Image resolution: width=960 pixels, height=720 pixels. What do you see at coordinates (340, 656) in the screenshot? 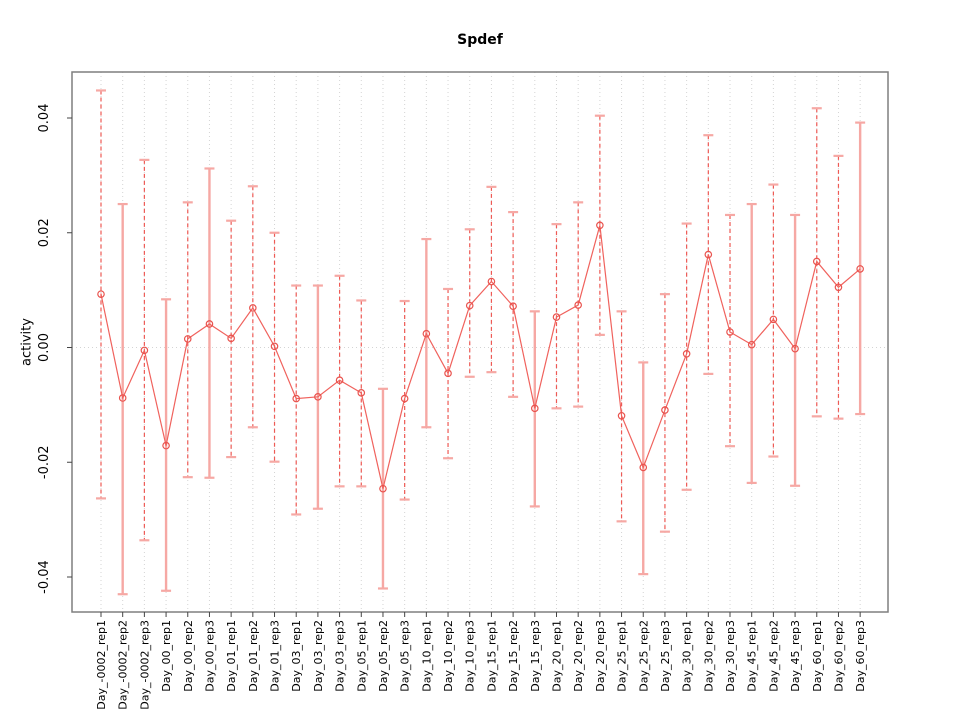
I see `x-tick-label: Day_03_rep3` at bounding box center [340, 656].